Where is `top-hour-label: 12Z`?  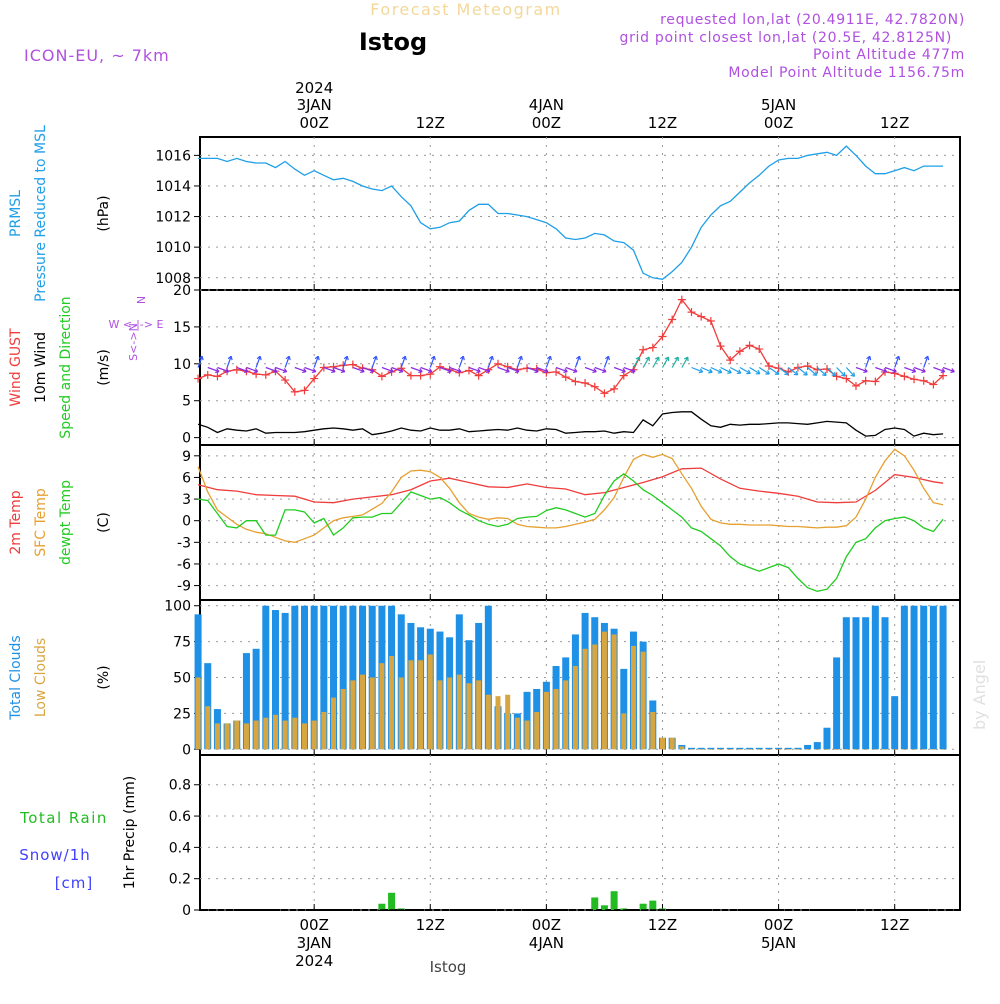 top-hour-label: 12Z is located at coordinates (430, 123).